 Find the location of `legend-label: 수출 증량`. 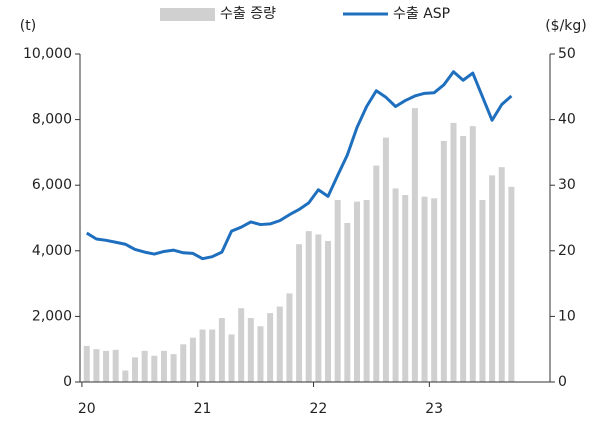

legend-label: 수출 증량 is located at coordinates (248, 14).